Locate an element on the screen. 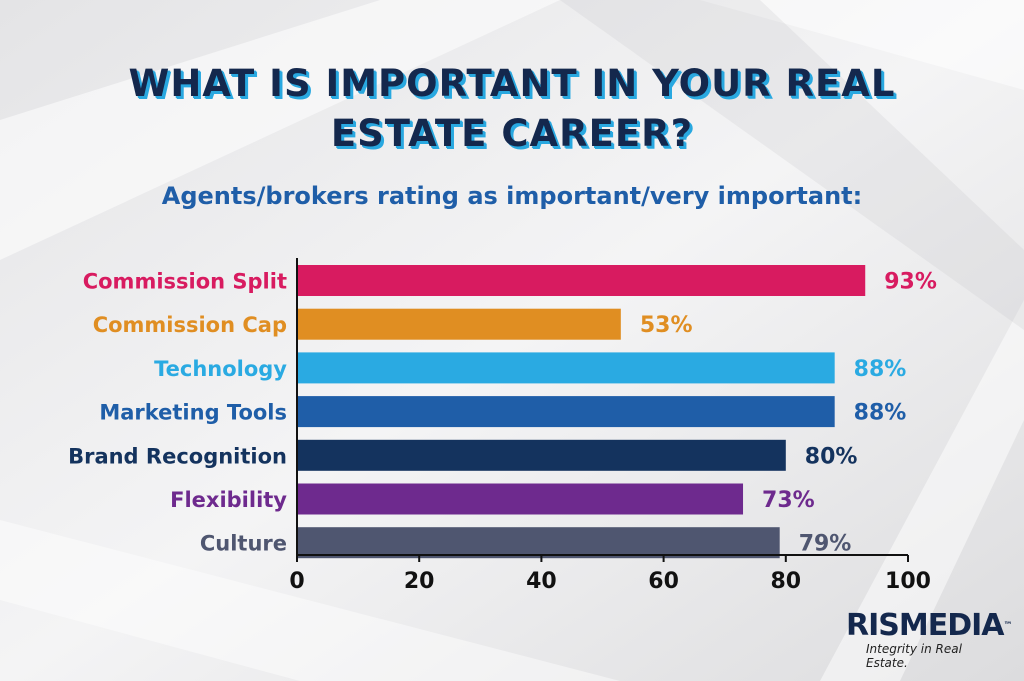 The height and width of the screenshot is (681, 1024). chart-title-line2: ESTATE CAREER? is located at coordinates (512, 133).